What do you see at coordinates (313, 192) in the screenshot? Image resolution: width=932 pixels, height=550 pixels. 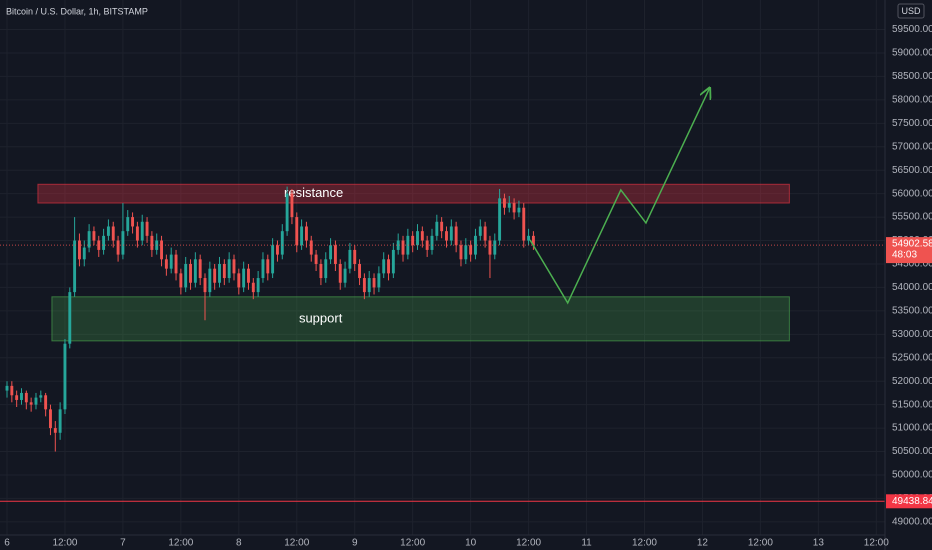 I see `resistance-label: resistance` at bounding box center [313, 192].